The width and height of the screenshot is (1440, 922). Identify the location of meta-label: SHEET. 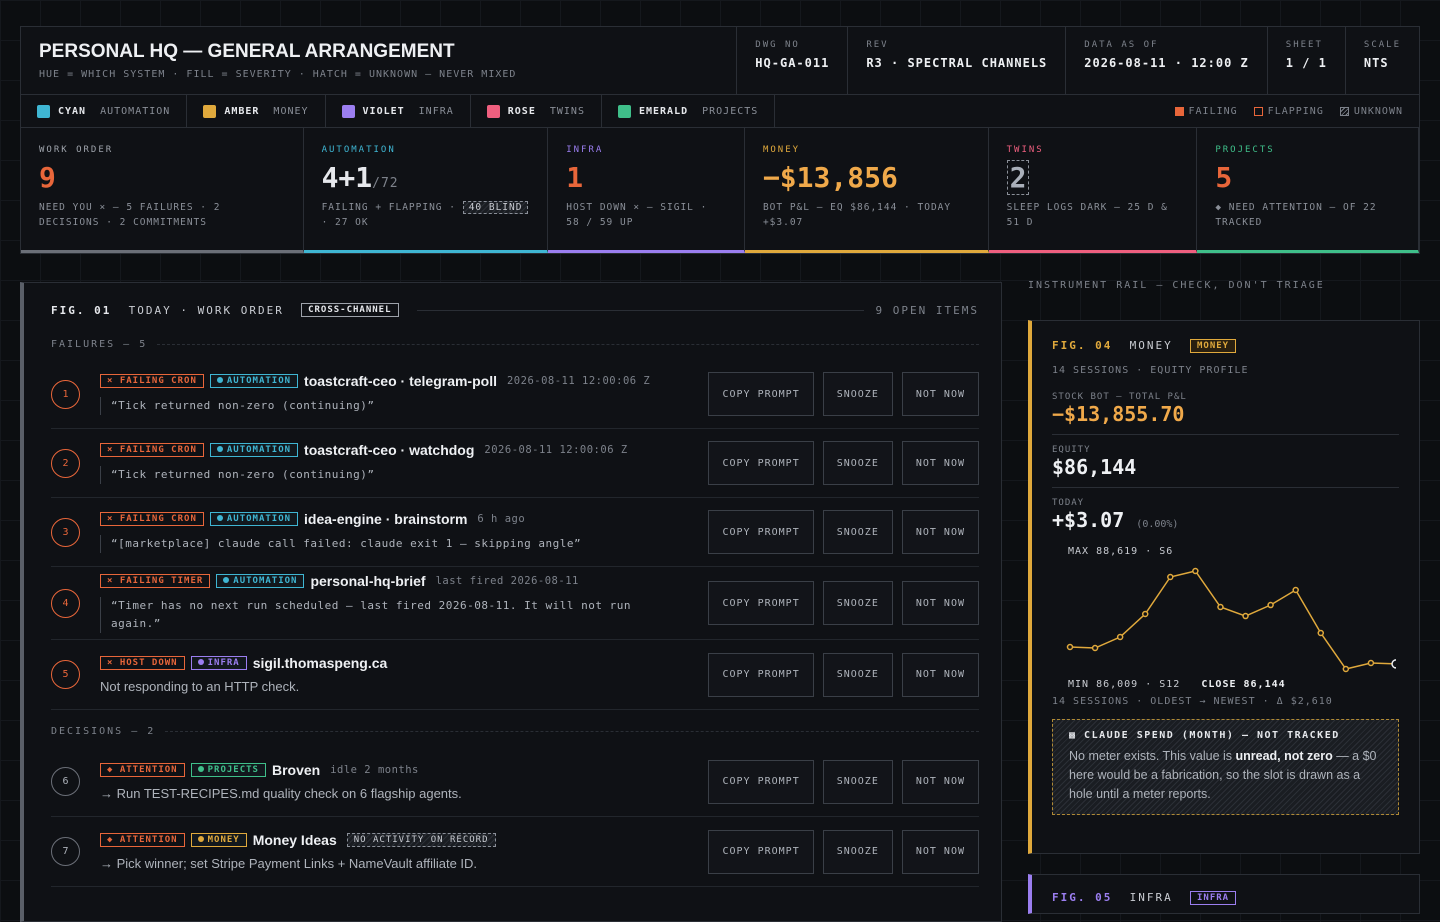
(1304, 45).